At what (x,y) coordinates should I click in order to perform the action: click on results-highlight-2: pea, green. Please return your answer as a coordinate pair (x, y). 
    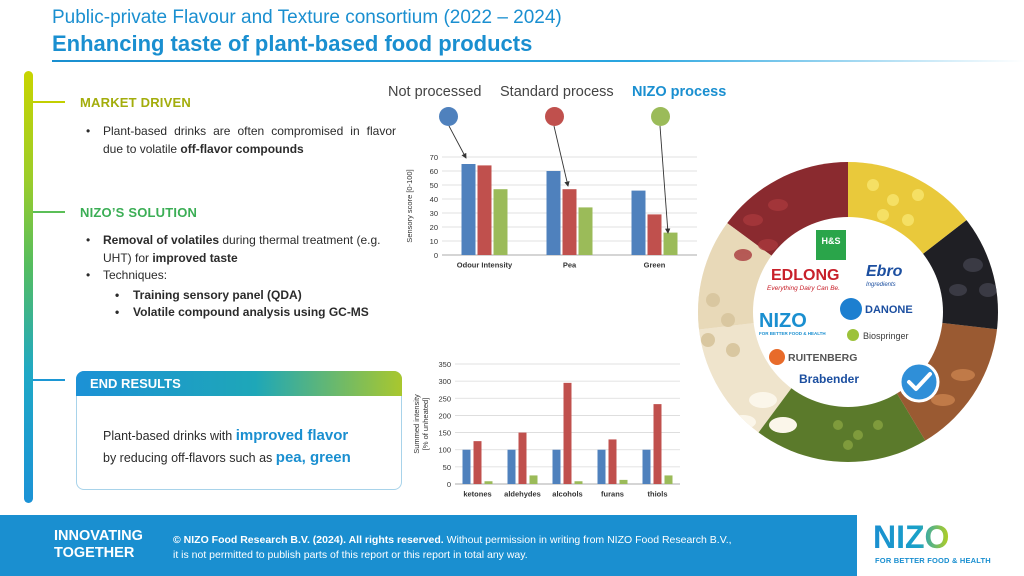
    Looking at the image, I should click on (313, 457).